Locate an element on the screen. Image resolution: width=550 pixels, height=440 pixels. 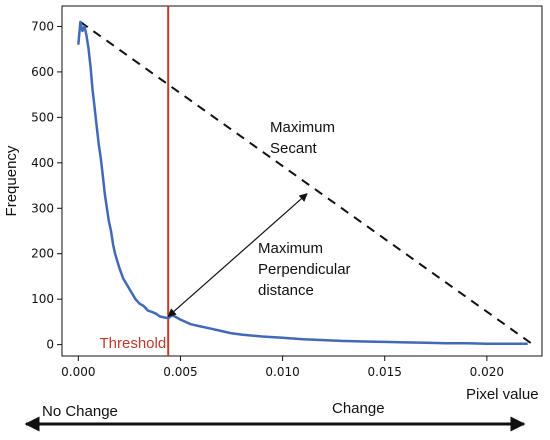
x-tick-label: 0.005 is located at coordinates (180, 372).